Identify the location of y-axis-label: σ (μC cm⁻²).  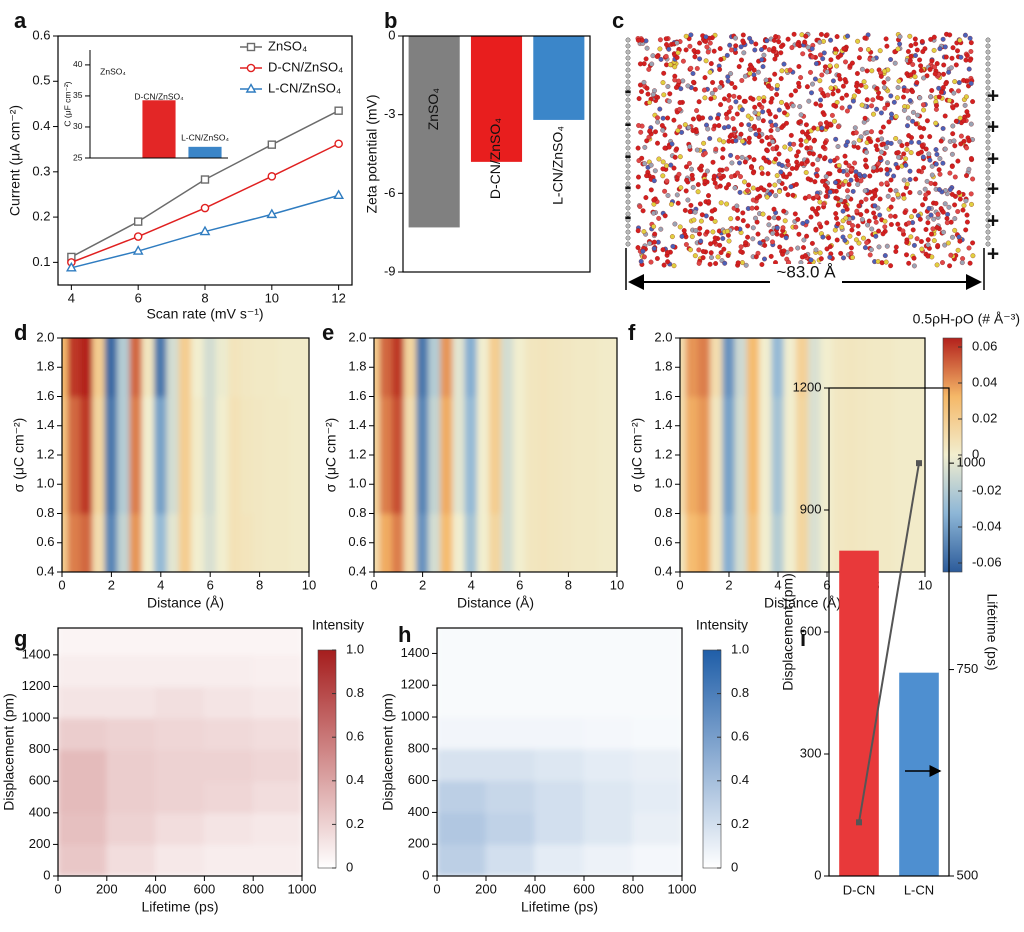
(19, 455).